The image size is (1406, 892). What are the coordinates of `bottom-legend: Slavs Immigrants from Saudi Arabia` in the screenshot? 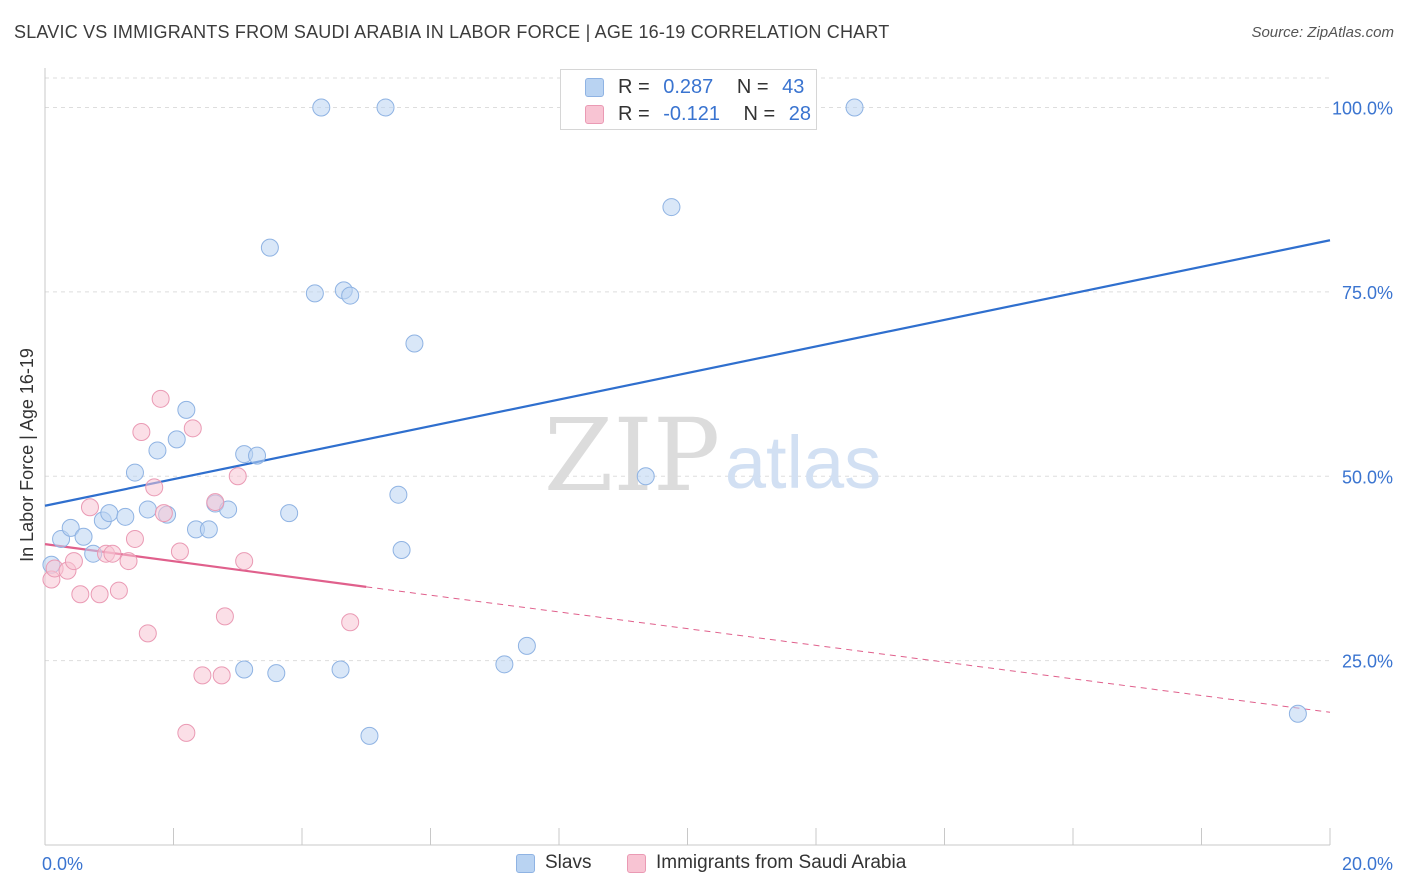 It's located at (703, 865).